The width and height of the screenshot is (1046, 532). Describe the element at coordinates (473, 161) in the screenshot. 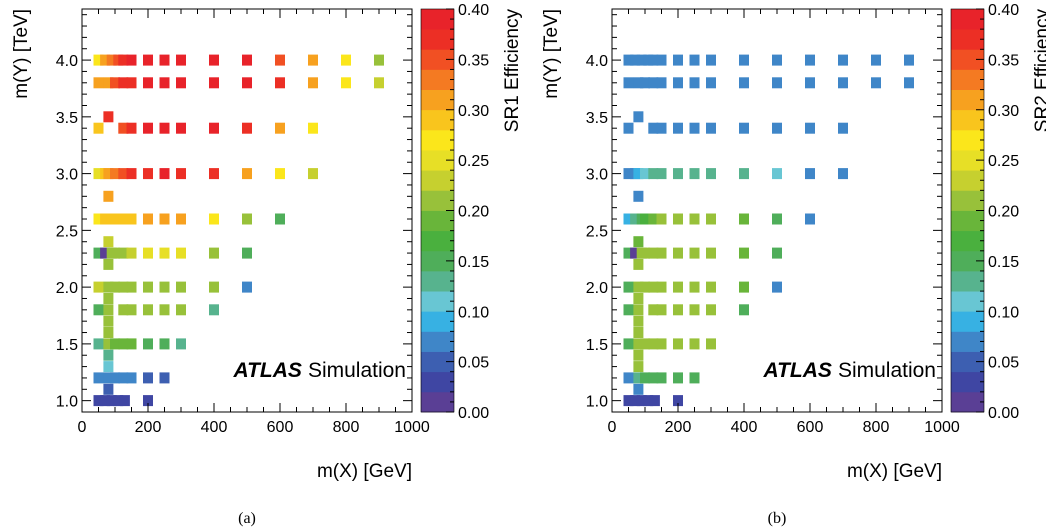

I see `z-tick-label: 0.25` at that location.